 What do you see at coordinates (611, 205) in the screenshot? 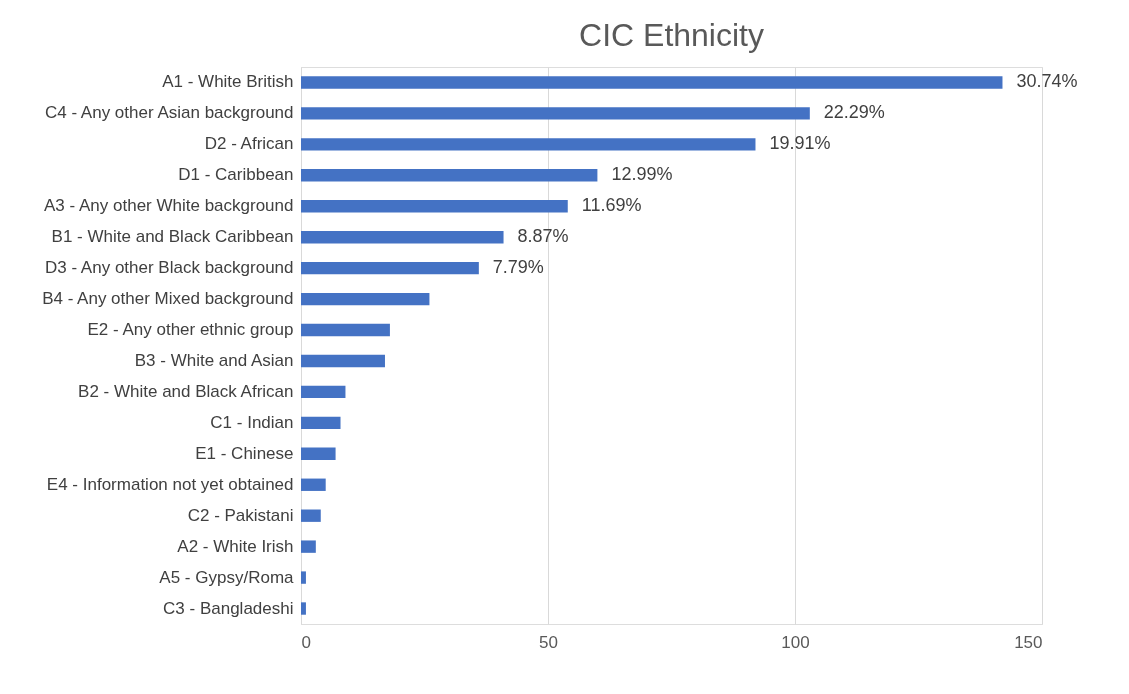
I see `annotation: 11.69%` at bounding box center [611, 205].